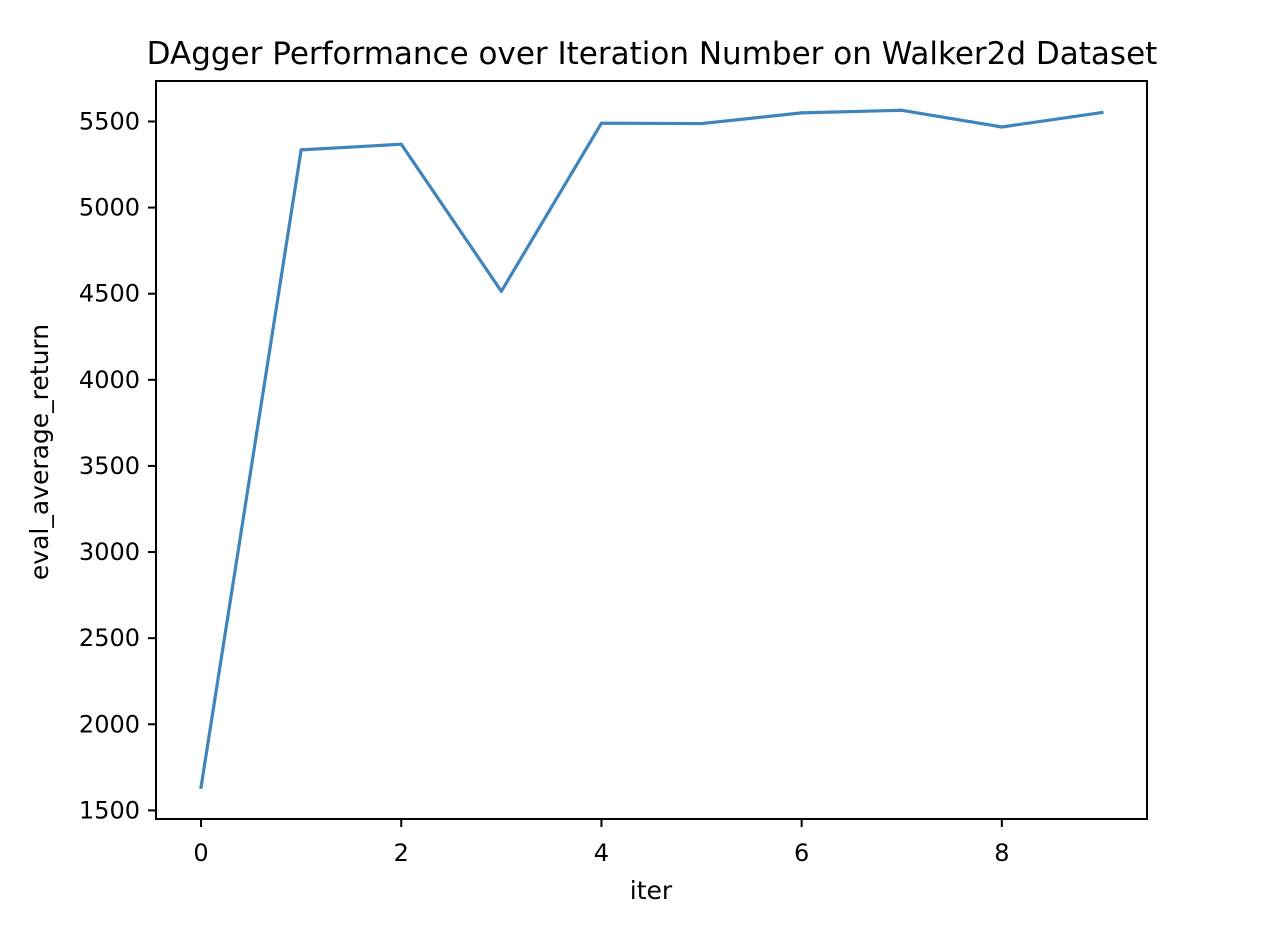  What do you see at coordinates (651, 890) in the screenshot?
I see `x-axis-label: iter` at bounding box center [651, 890].